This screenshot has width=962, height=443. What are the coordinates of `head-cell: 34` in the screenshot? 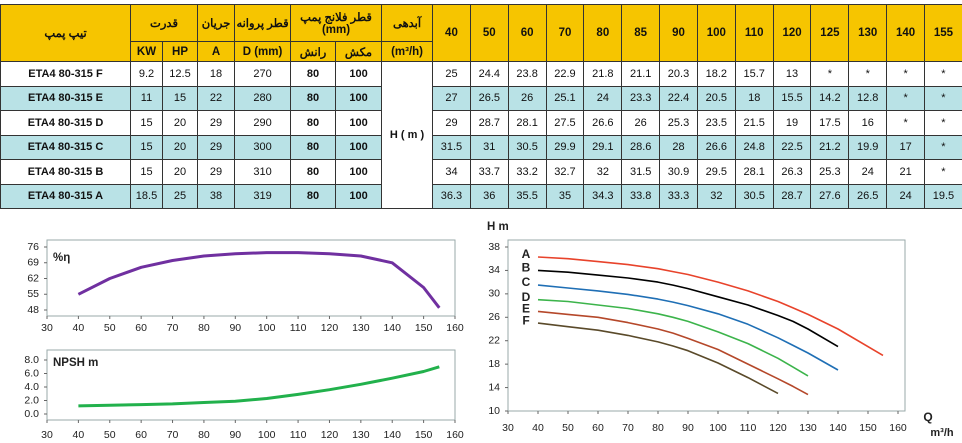 It's located at (451, 172).